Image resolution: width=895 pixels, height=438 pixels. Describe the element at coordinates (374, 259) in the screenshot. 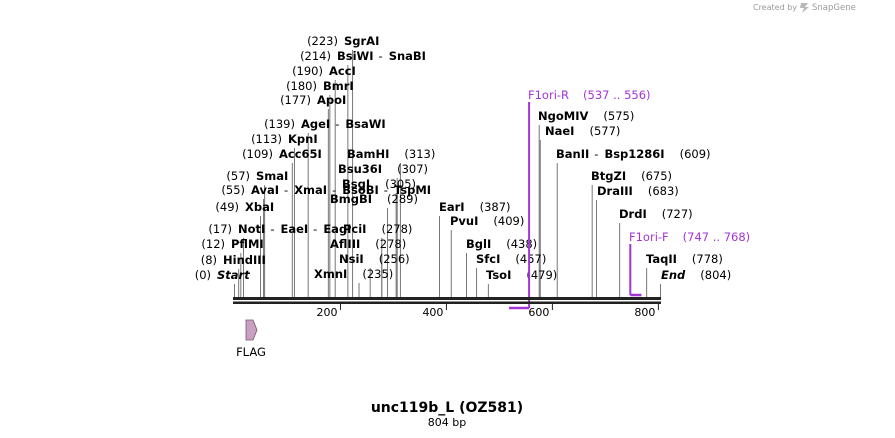

I see `site-label: NsiI (256)` at that location.